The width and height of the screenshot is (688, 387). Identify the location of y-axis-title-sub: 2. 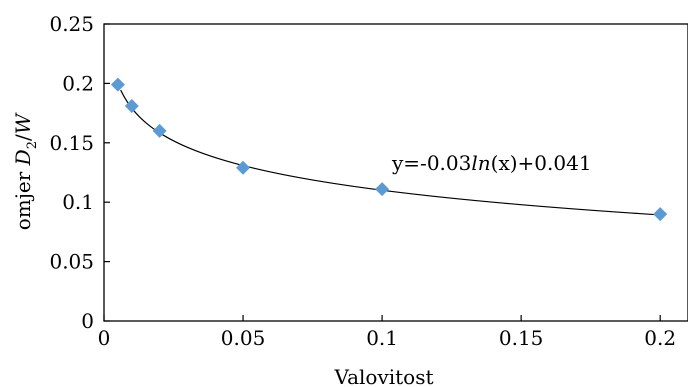
(32, 145).